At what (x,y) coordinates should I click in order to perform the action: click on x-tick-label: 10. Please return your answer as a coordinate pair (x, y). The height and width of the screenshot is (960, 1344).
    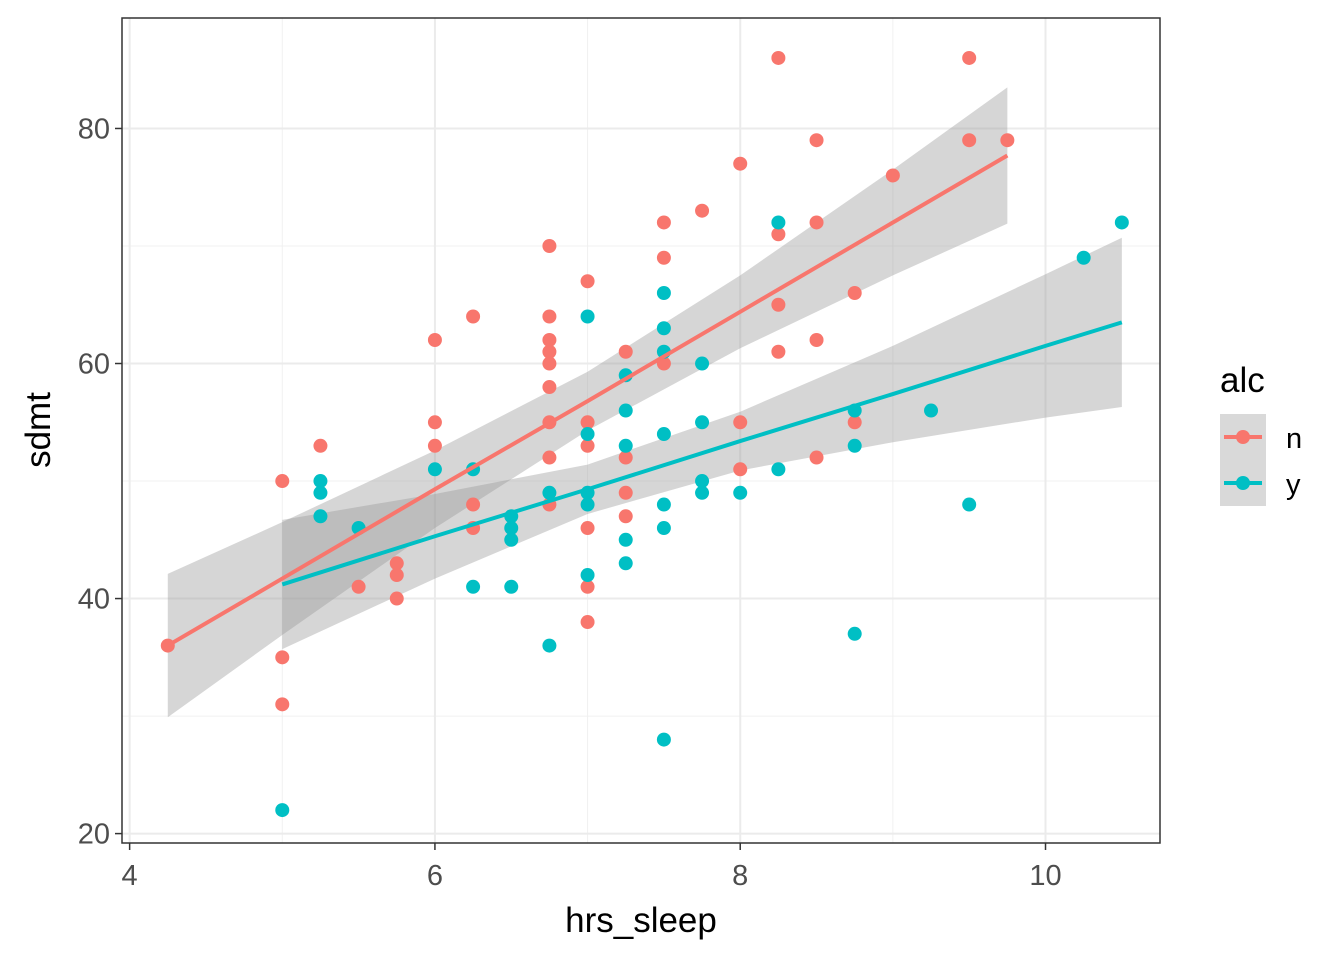
    Looking at the image, I should click on (1045, 876).